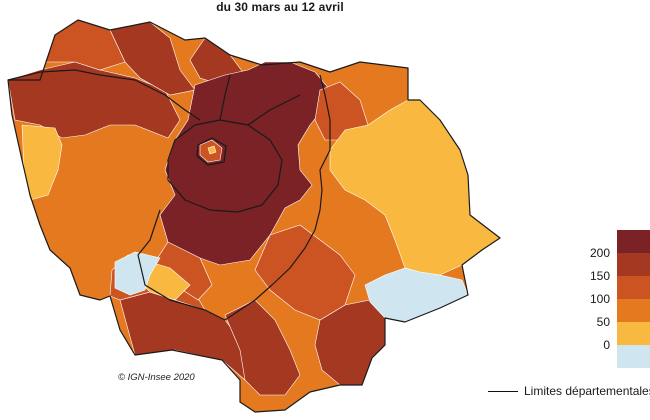 The image size is (650, 420). What do you see at coordinates (503, 391) in the screenshot?
I see `boundary-legend-line` at bounding box center [503, 391].